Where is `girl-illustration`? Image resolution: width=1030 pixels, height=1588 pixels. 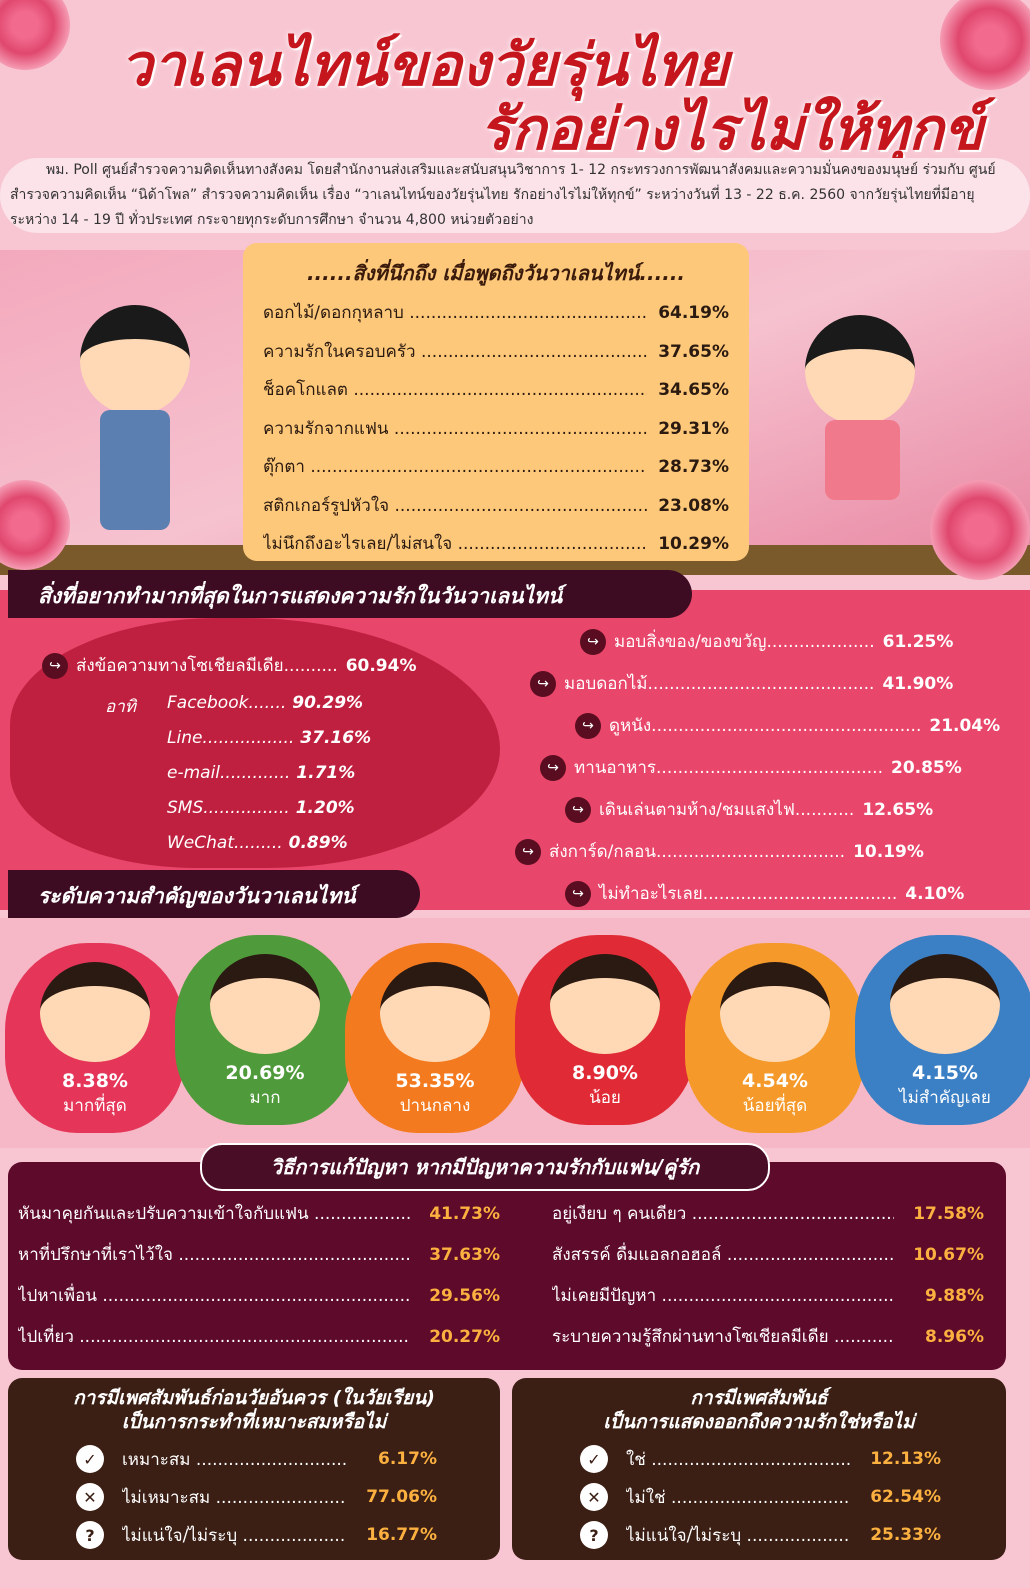
girl-illustration is located at coordinates (860, 370).